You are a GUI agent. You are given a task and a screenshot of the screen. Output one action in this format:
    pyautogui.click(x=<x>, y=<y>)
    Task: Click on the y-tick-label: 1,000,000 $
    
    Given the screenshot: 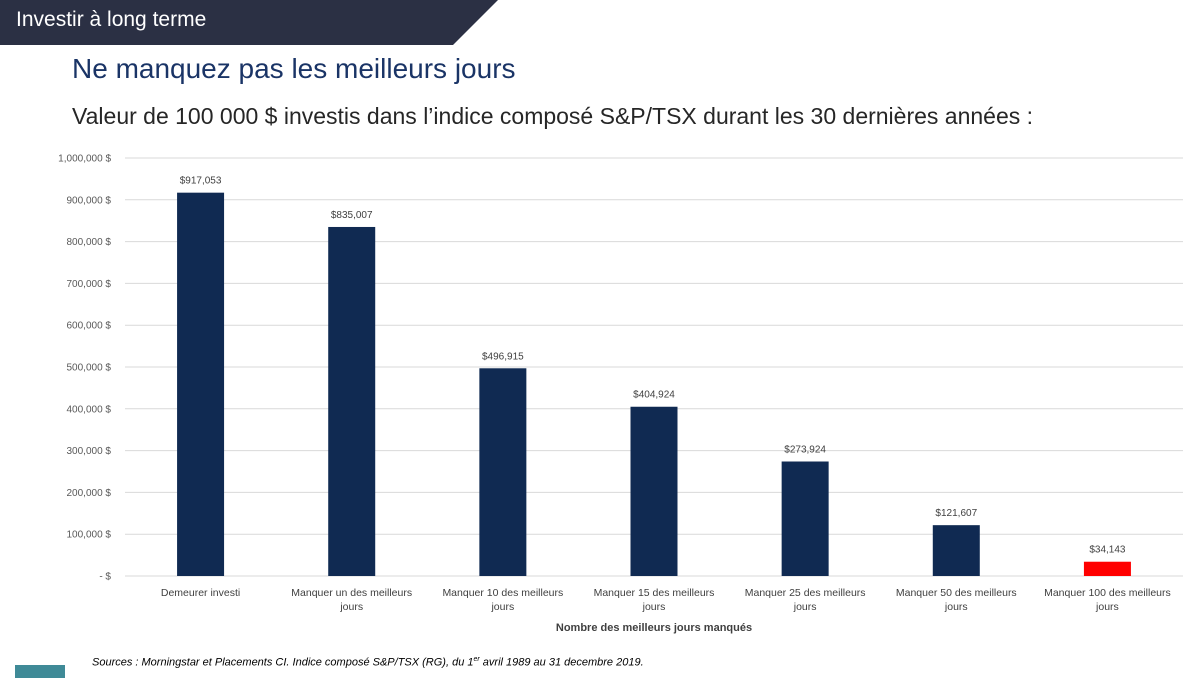 What is the action you would take?
    pyautogui.click(x=84, y=159)
    